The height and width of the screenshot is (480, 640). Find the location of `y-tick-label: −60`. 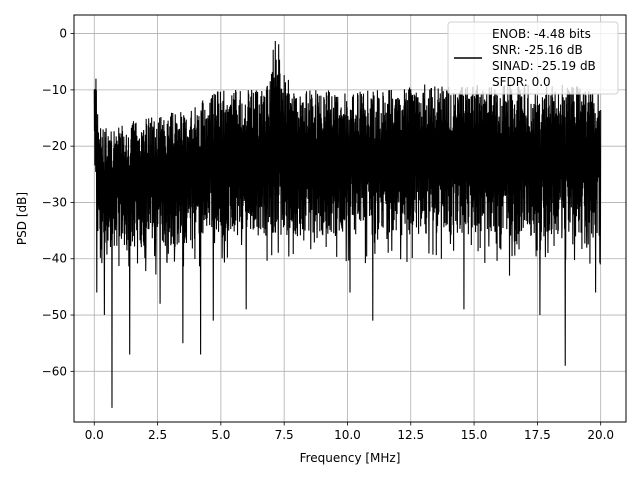

y-tick-label: −60 is located at coordinates (54, 371).